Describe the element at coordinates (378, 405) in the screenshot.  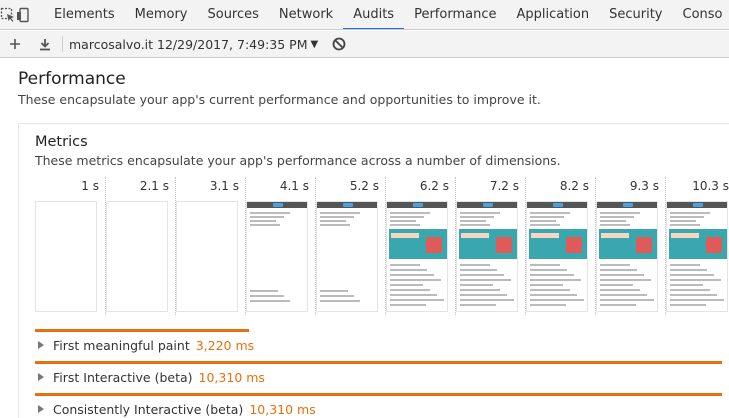
I see `metric-row: Consistently Interactive (beta) 10,310 ms` at that location.